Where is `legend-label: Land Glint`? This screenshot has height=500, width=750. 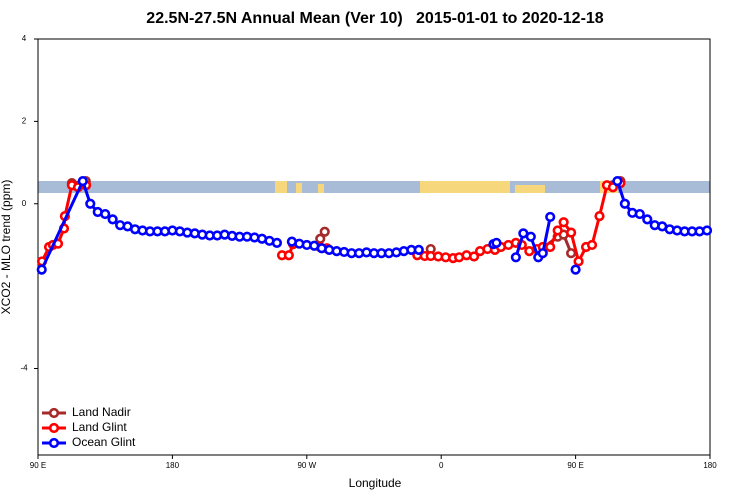
legend-label: Land Glint is located at coordinates (99, 427).